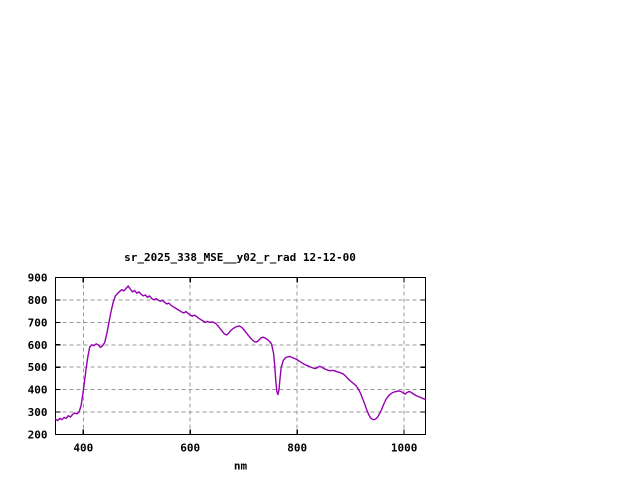 This screenshot has width=640, height=480. What do you see at coordinates (38, 300) in the screenshot?
I see `y-tick-label: 800` at bounding box center [38, 300].